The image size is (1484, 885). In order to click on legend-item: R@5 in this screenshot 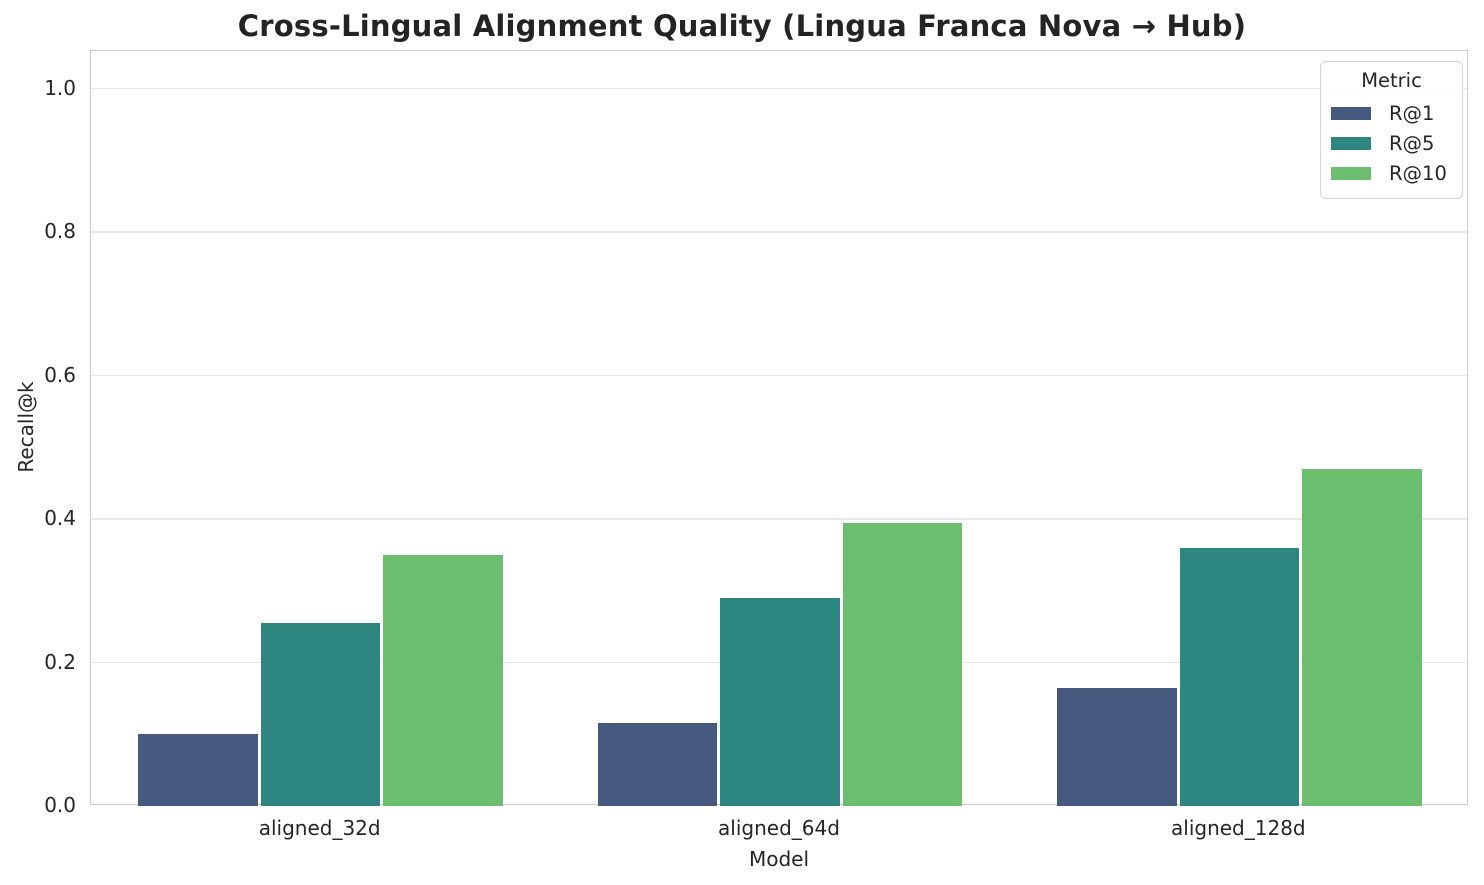, I will do `click(1391, 143)`.